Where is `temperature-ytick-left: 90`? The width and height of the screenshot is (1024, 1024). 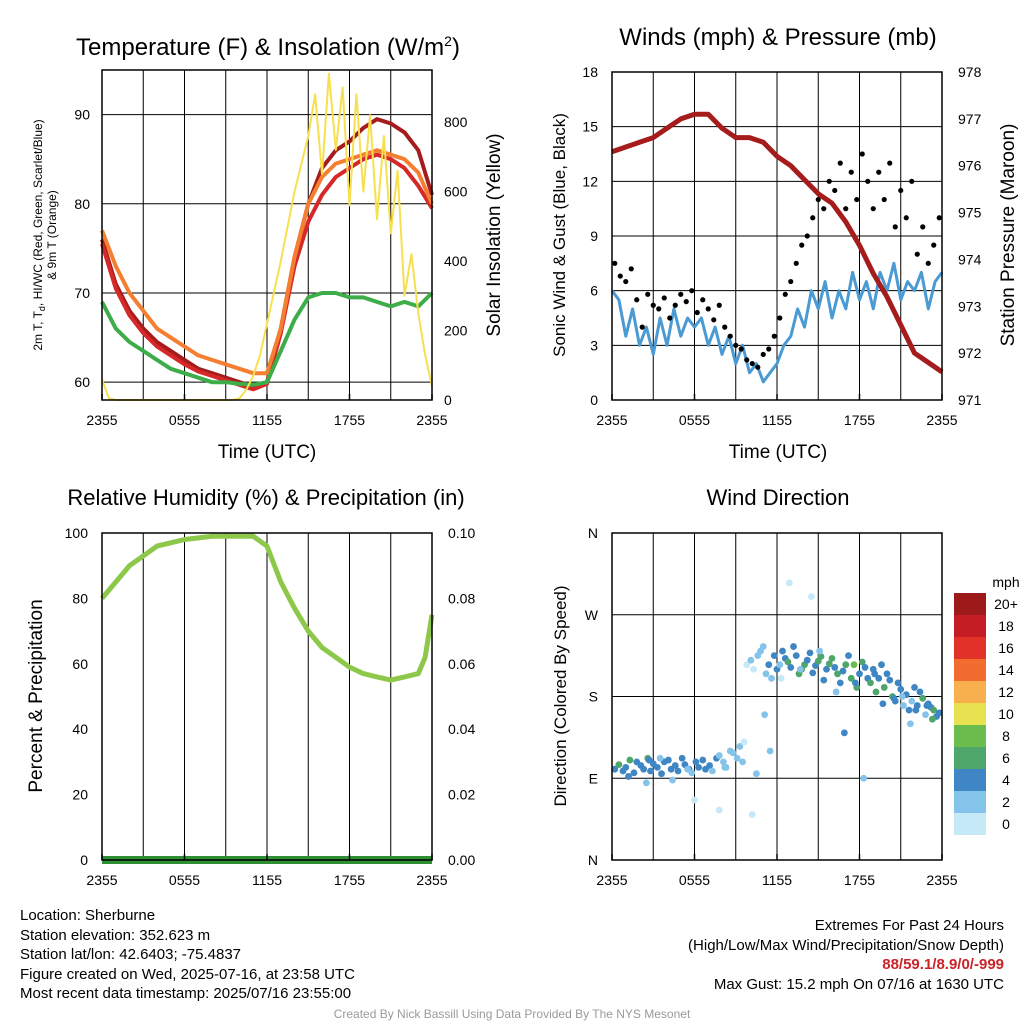 temperature-ytick-left: 90 is located at coordinates (82, 115).